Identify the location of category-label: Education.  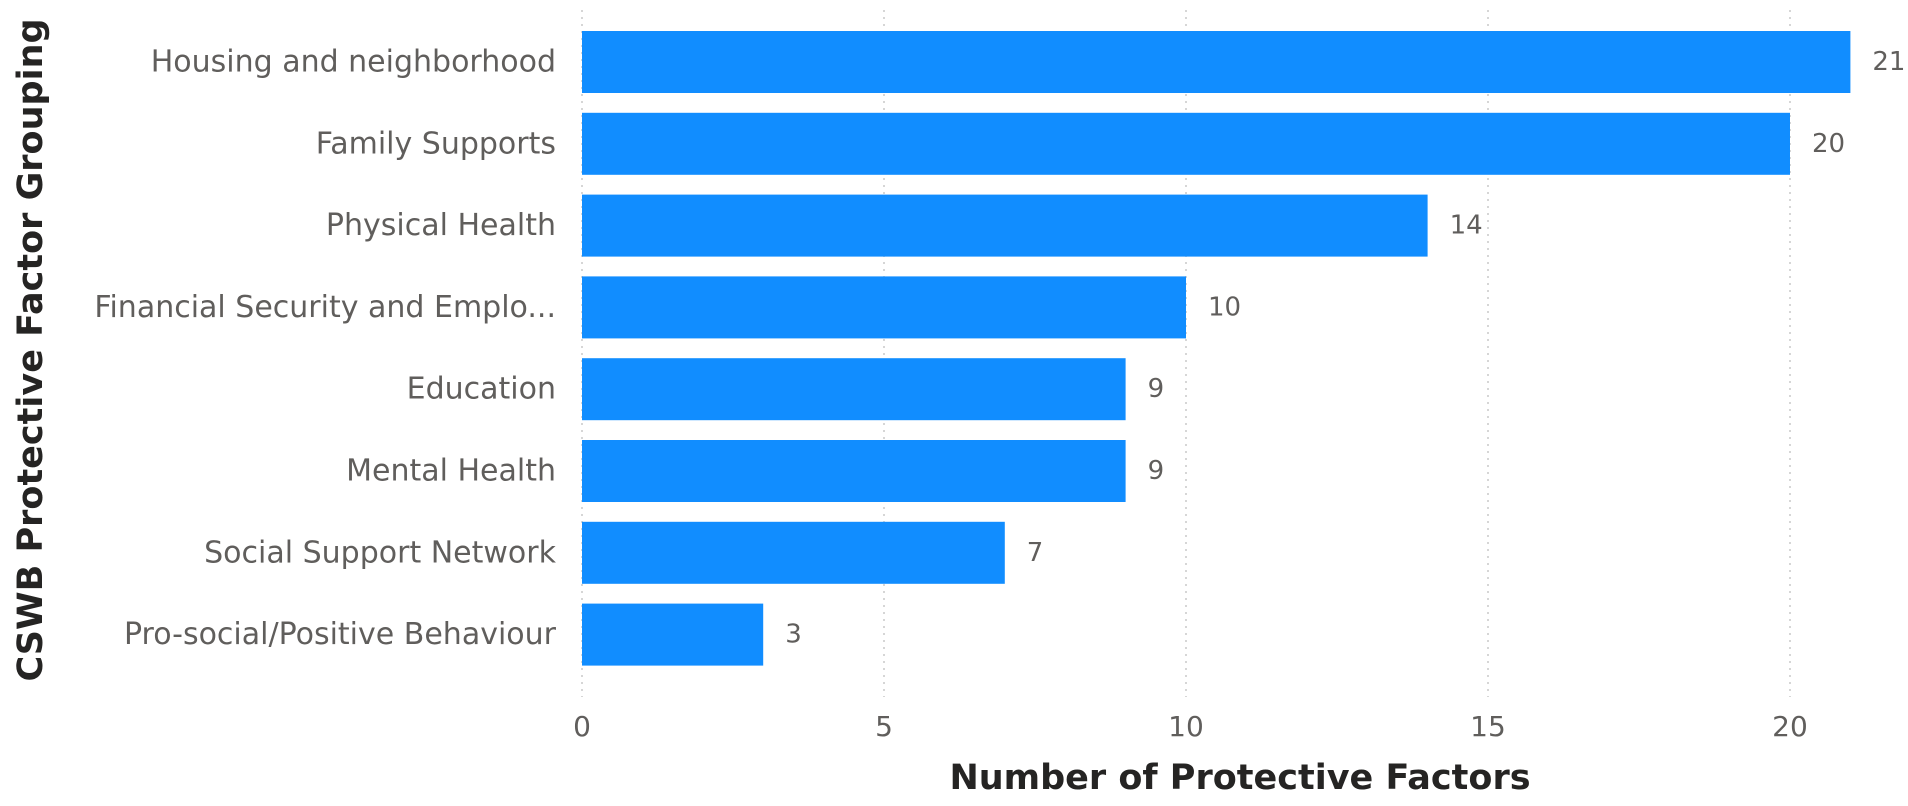
(481, 389).